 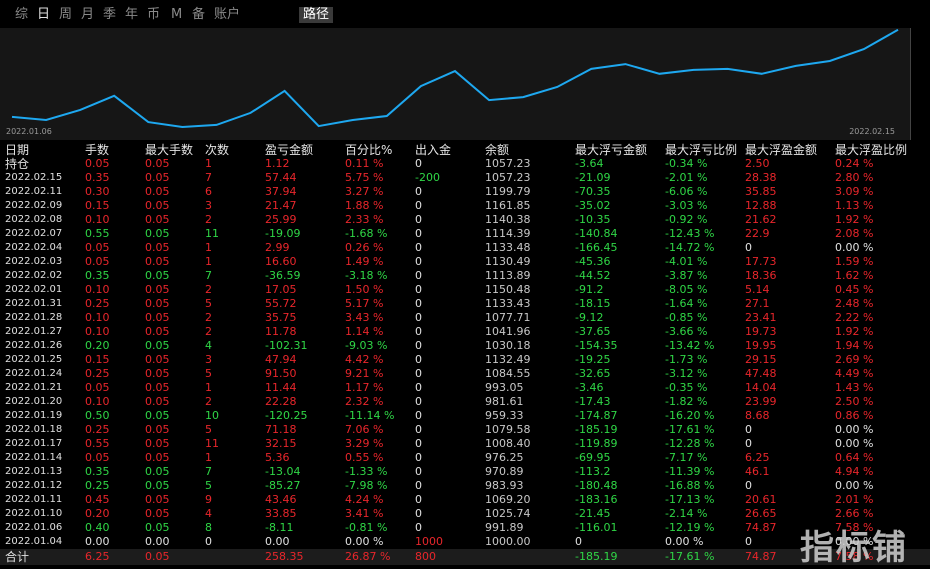 What do you see at coordinates (508, 429) in the screenshot?
I see `table-cell: 1079.58` at bounding box center [508, 429].